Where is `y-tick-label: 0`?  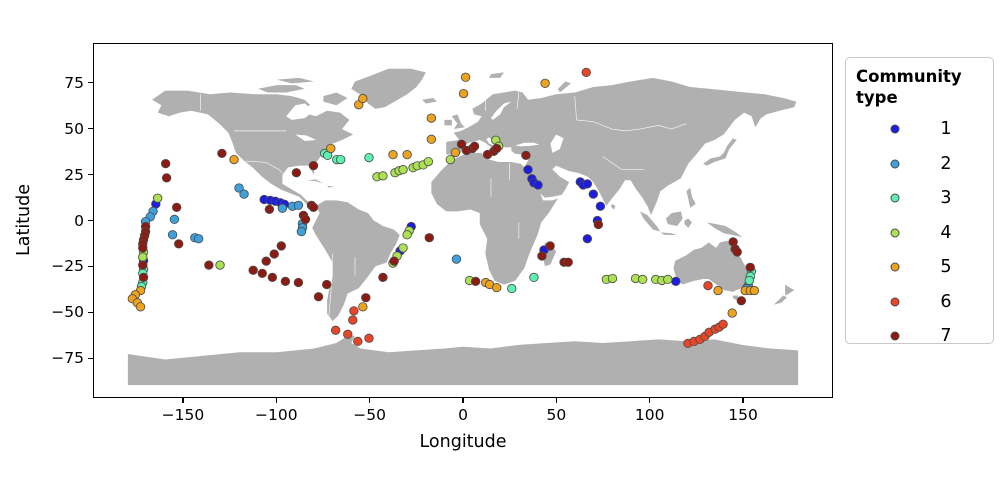
y-tick-label: 0 is located at coordinates (79, 220).